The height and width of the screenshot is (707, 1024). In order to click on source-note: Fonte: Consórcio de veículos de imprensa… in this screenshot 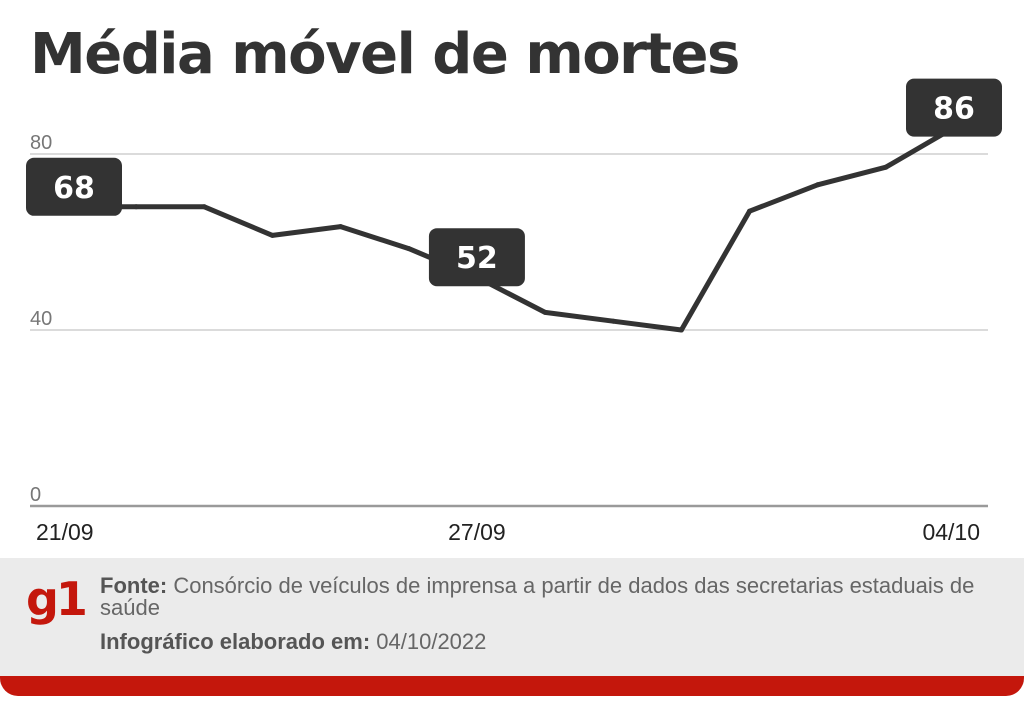, I will do `click(540, 597)`.